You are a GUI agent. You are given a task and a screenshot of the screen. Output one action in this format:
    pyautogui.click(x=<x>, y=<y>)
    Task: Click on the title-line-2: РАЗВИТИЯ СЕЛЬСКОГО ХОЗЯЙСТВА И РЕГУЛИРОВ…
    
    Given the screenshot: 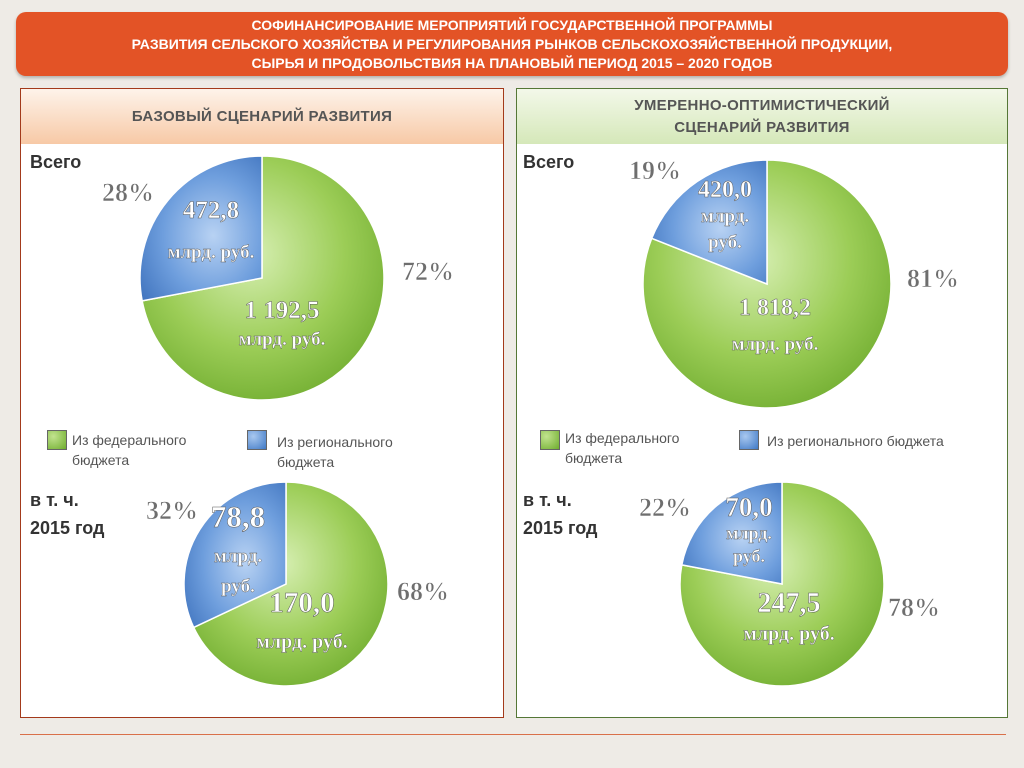 What is the action you would take?
    pyautogui.click(x=512, y=43)
    